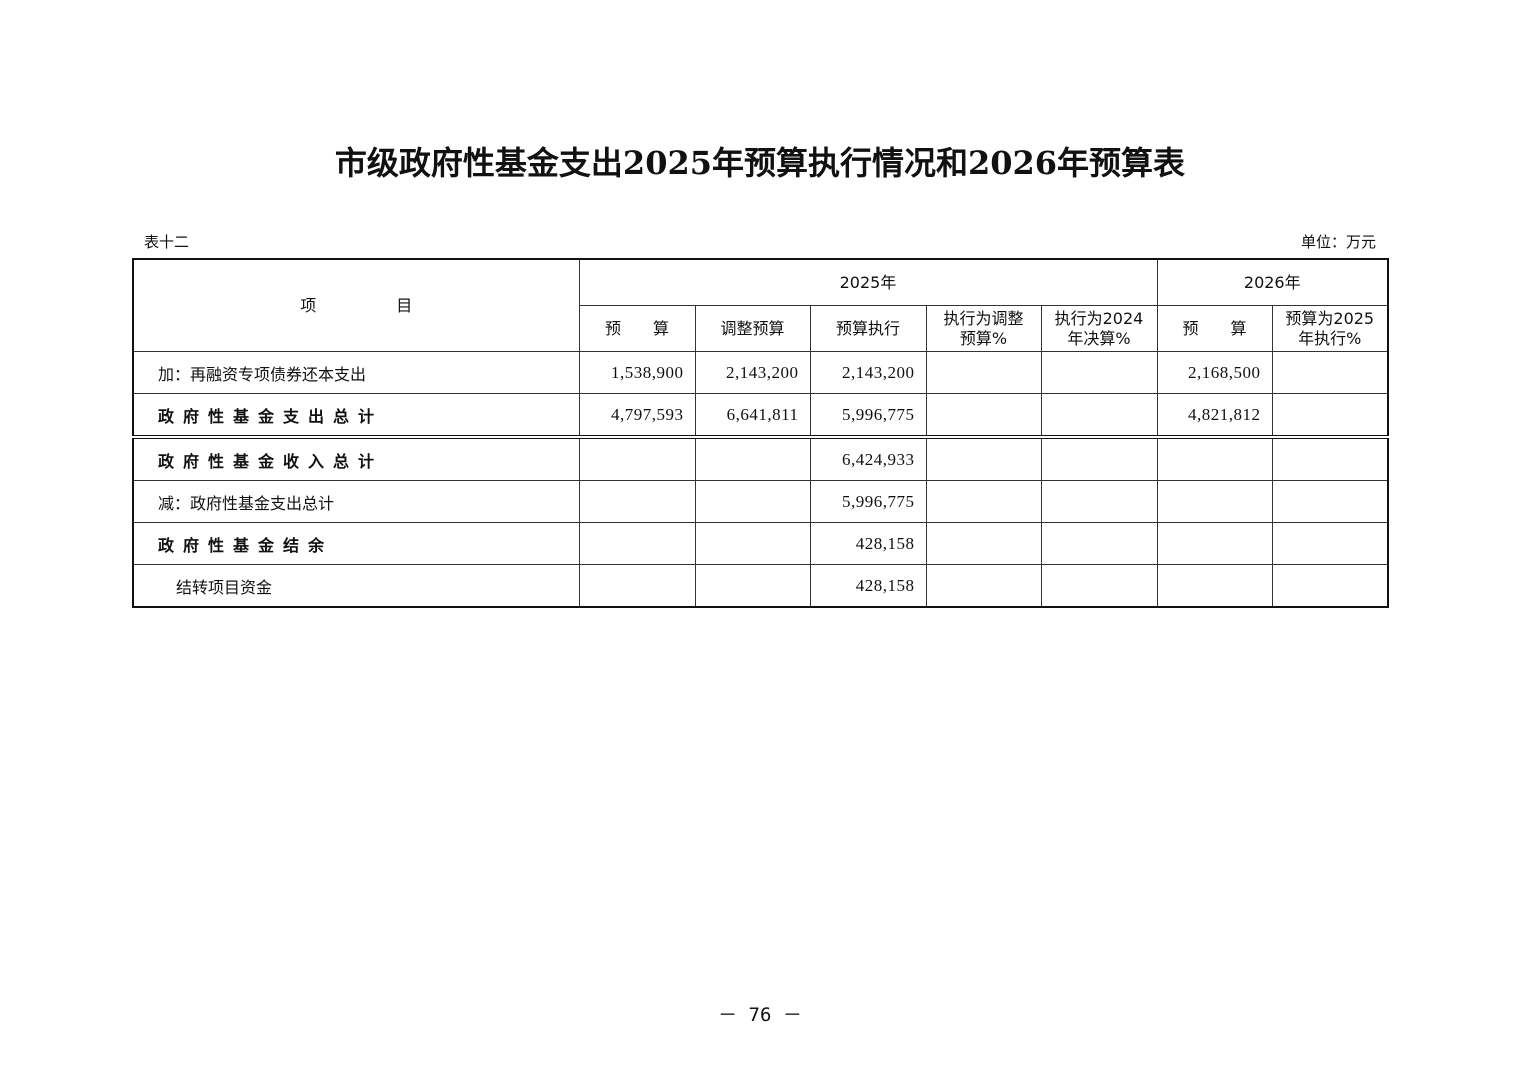 The height and width of the screenshot is (1074, 1520). What do you see at coordinates (356, 305) in the screenshot?
I see `header-item: 项 目` at bounding box center [356, 305].